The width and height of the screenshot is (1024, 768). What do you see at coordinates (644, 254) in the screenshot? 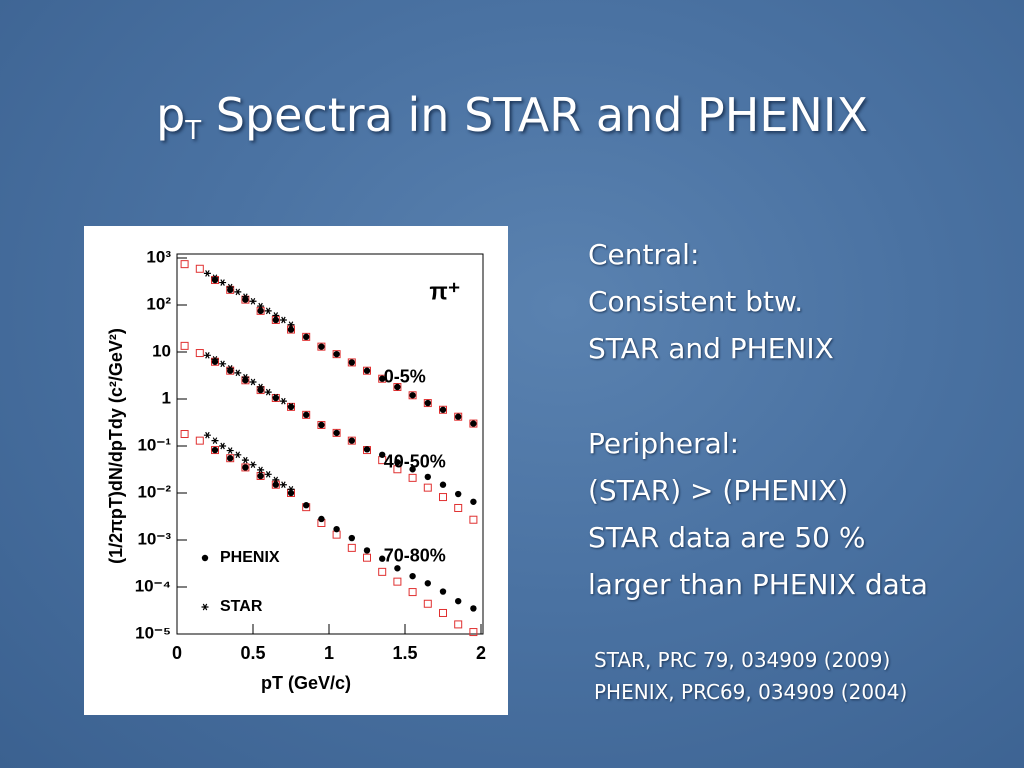
I see `note-line: Central:` at bounding box center [644, 254].